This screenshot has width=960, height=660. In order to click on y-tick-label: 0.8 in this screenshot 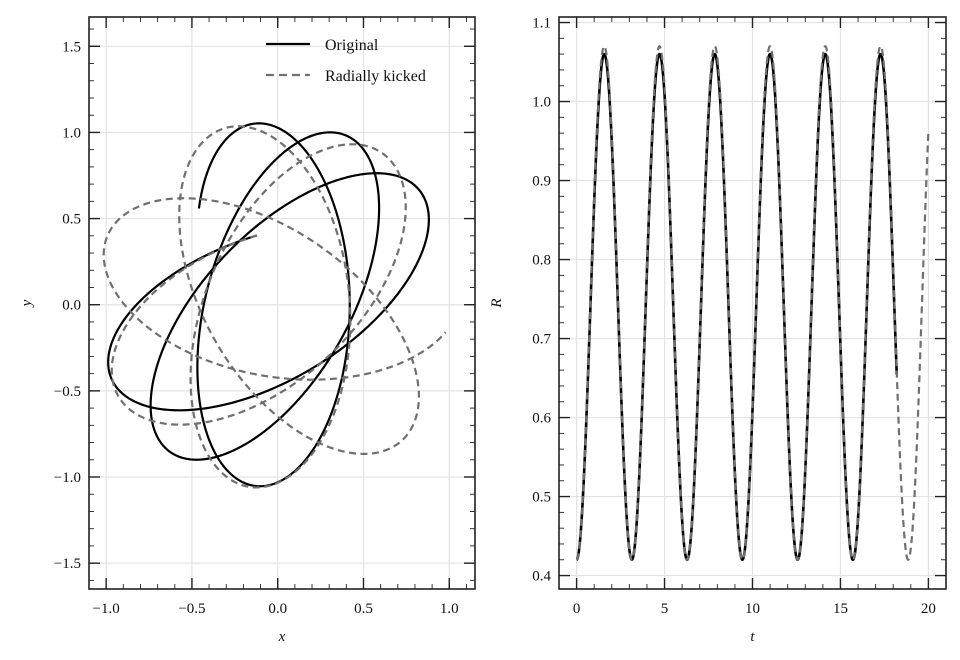, I will do `click(541, 261)`.